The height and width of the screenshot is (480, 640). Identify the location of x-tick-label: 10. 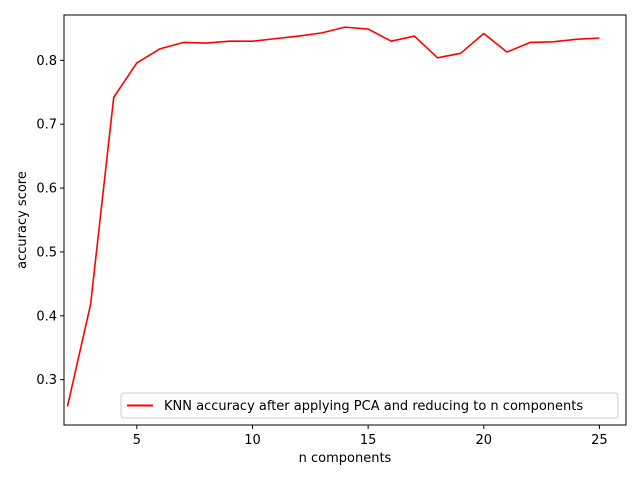
(252, 440).